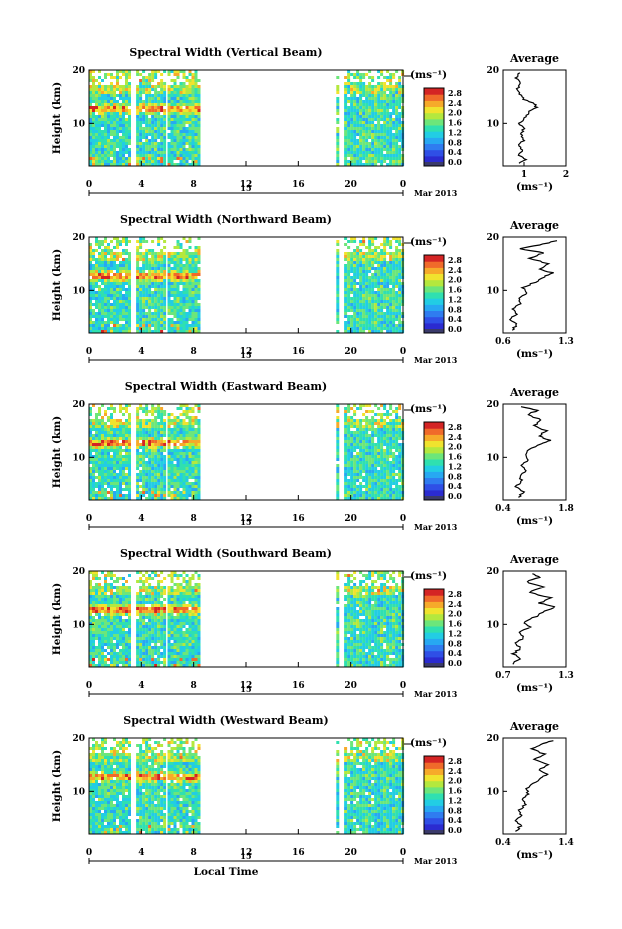  What do you see at coordinates (433, 452) in the screenshot?
I see `colorbar: (ms⁻¹)2.82.42.01.61.20.80.40.0` at bounding box center [433, 452].